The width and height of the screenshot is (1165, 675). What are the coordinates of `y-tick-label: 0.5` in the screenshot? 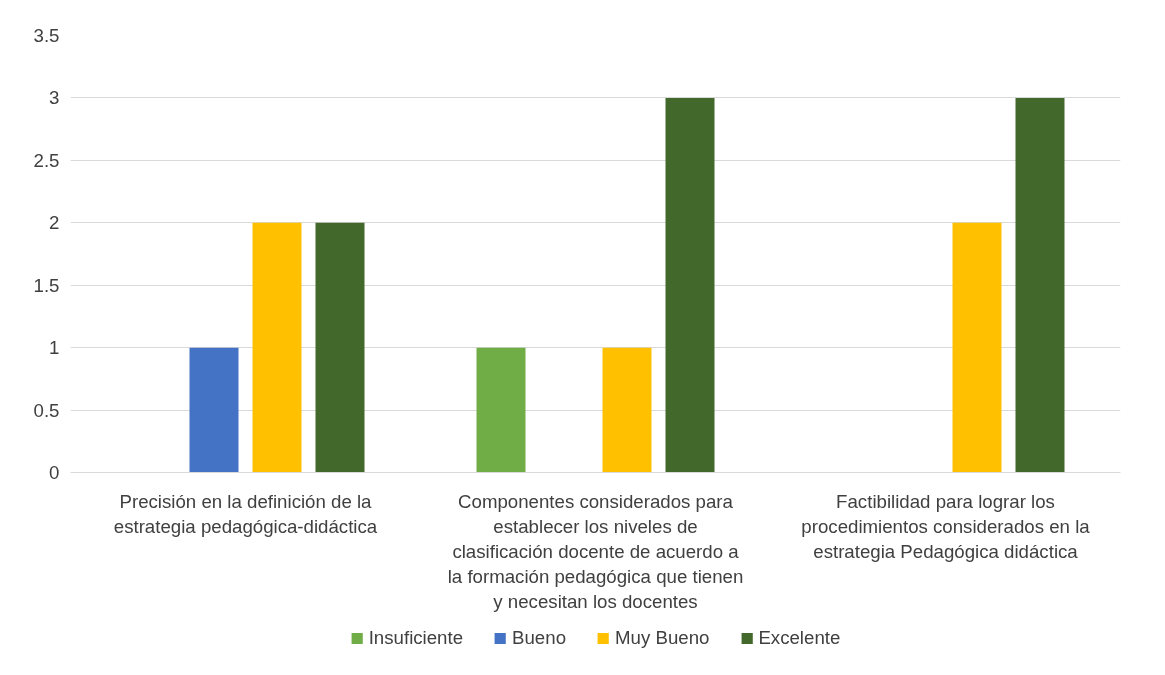 It's located at (46, 410).